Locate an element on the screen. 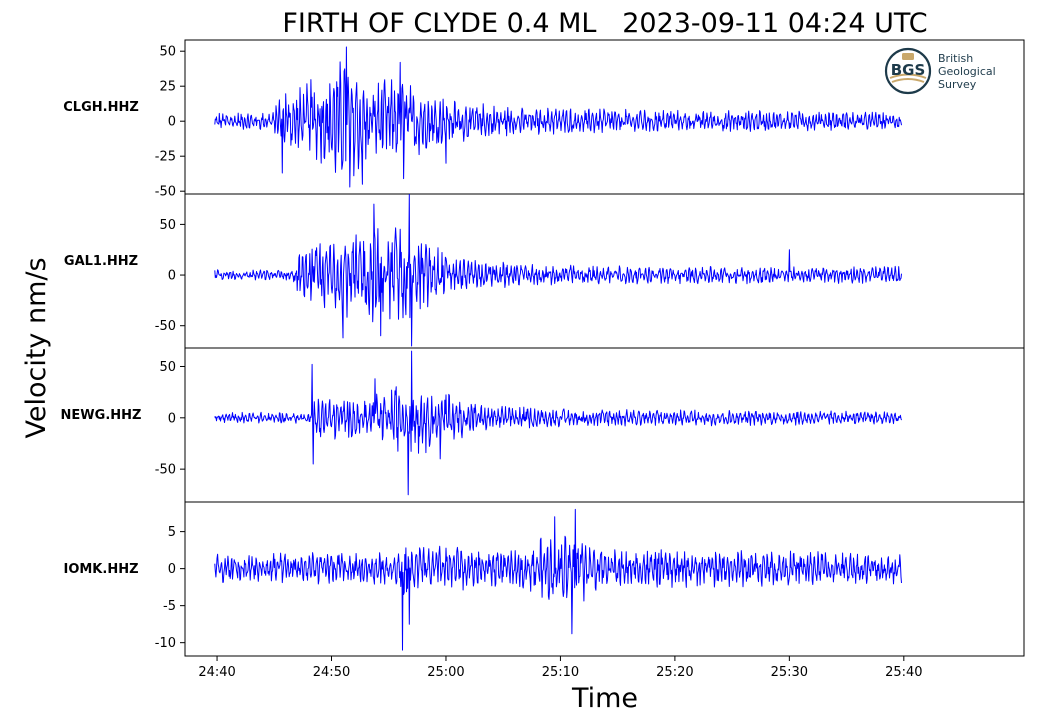  y-tick-label: -10 is located at coordinates (165, 643).